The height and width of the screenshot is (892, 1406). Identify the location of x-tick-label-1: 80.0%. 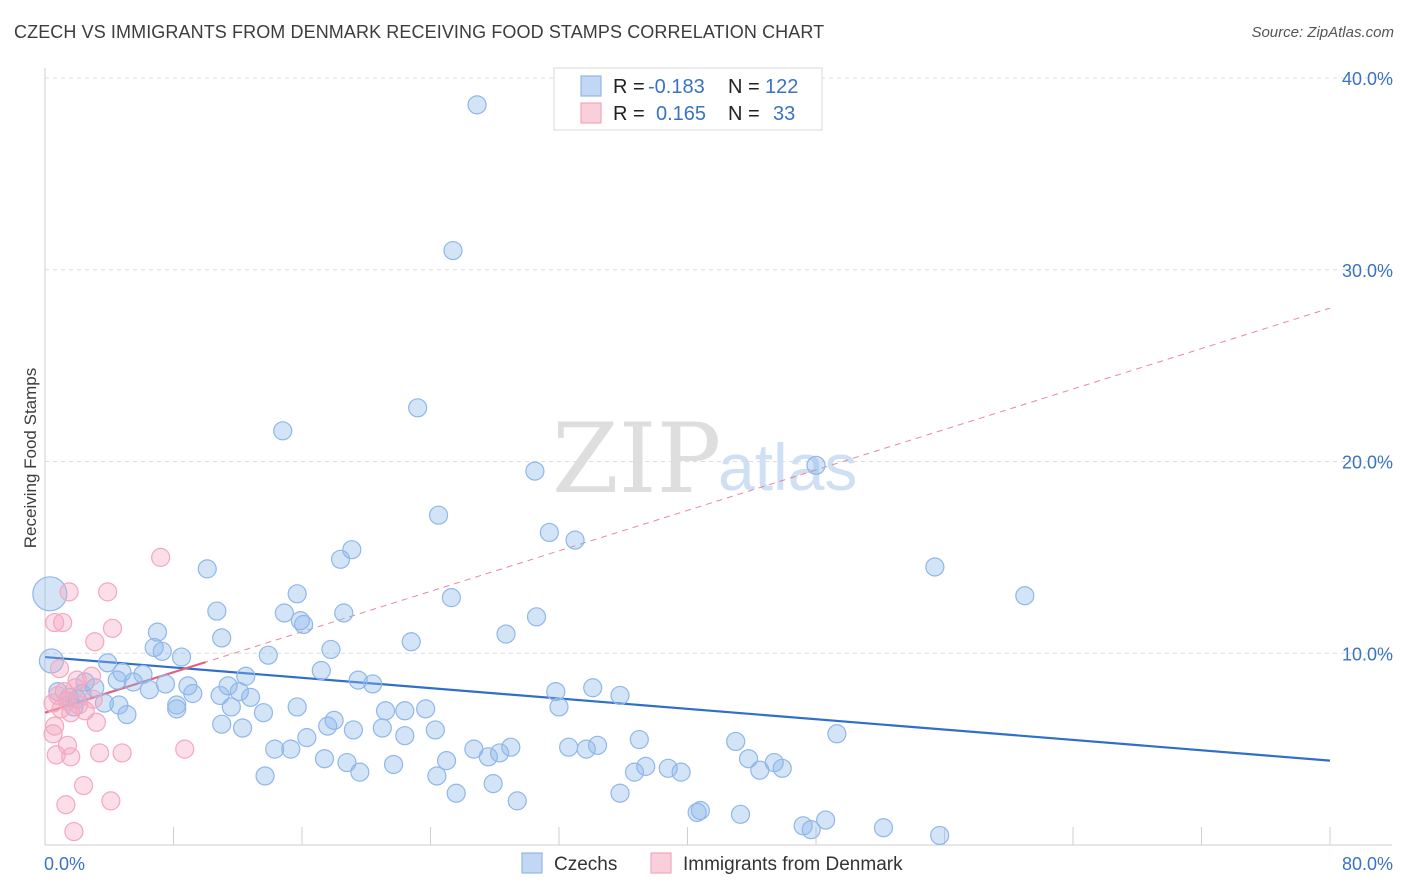
(1367, 864).